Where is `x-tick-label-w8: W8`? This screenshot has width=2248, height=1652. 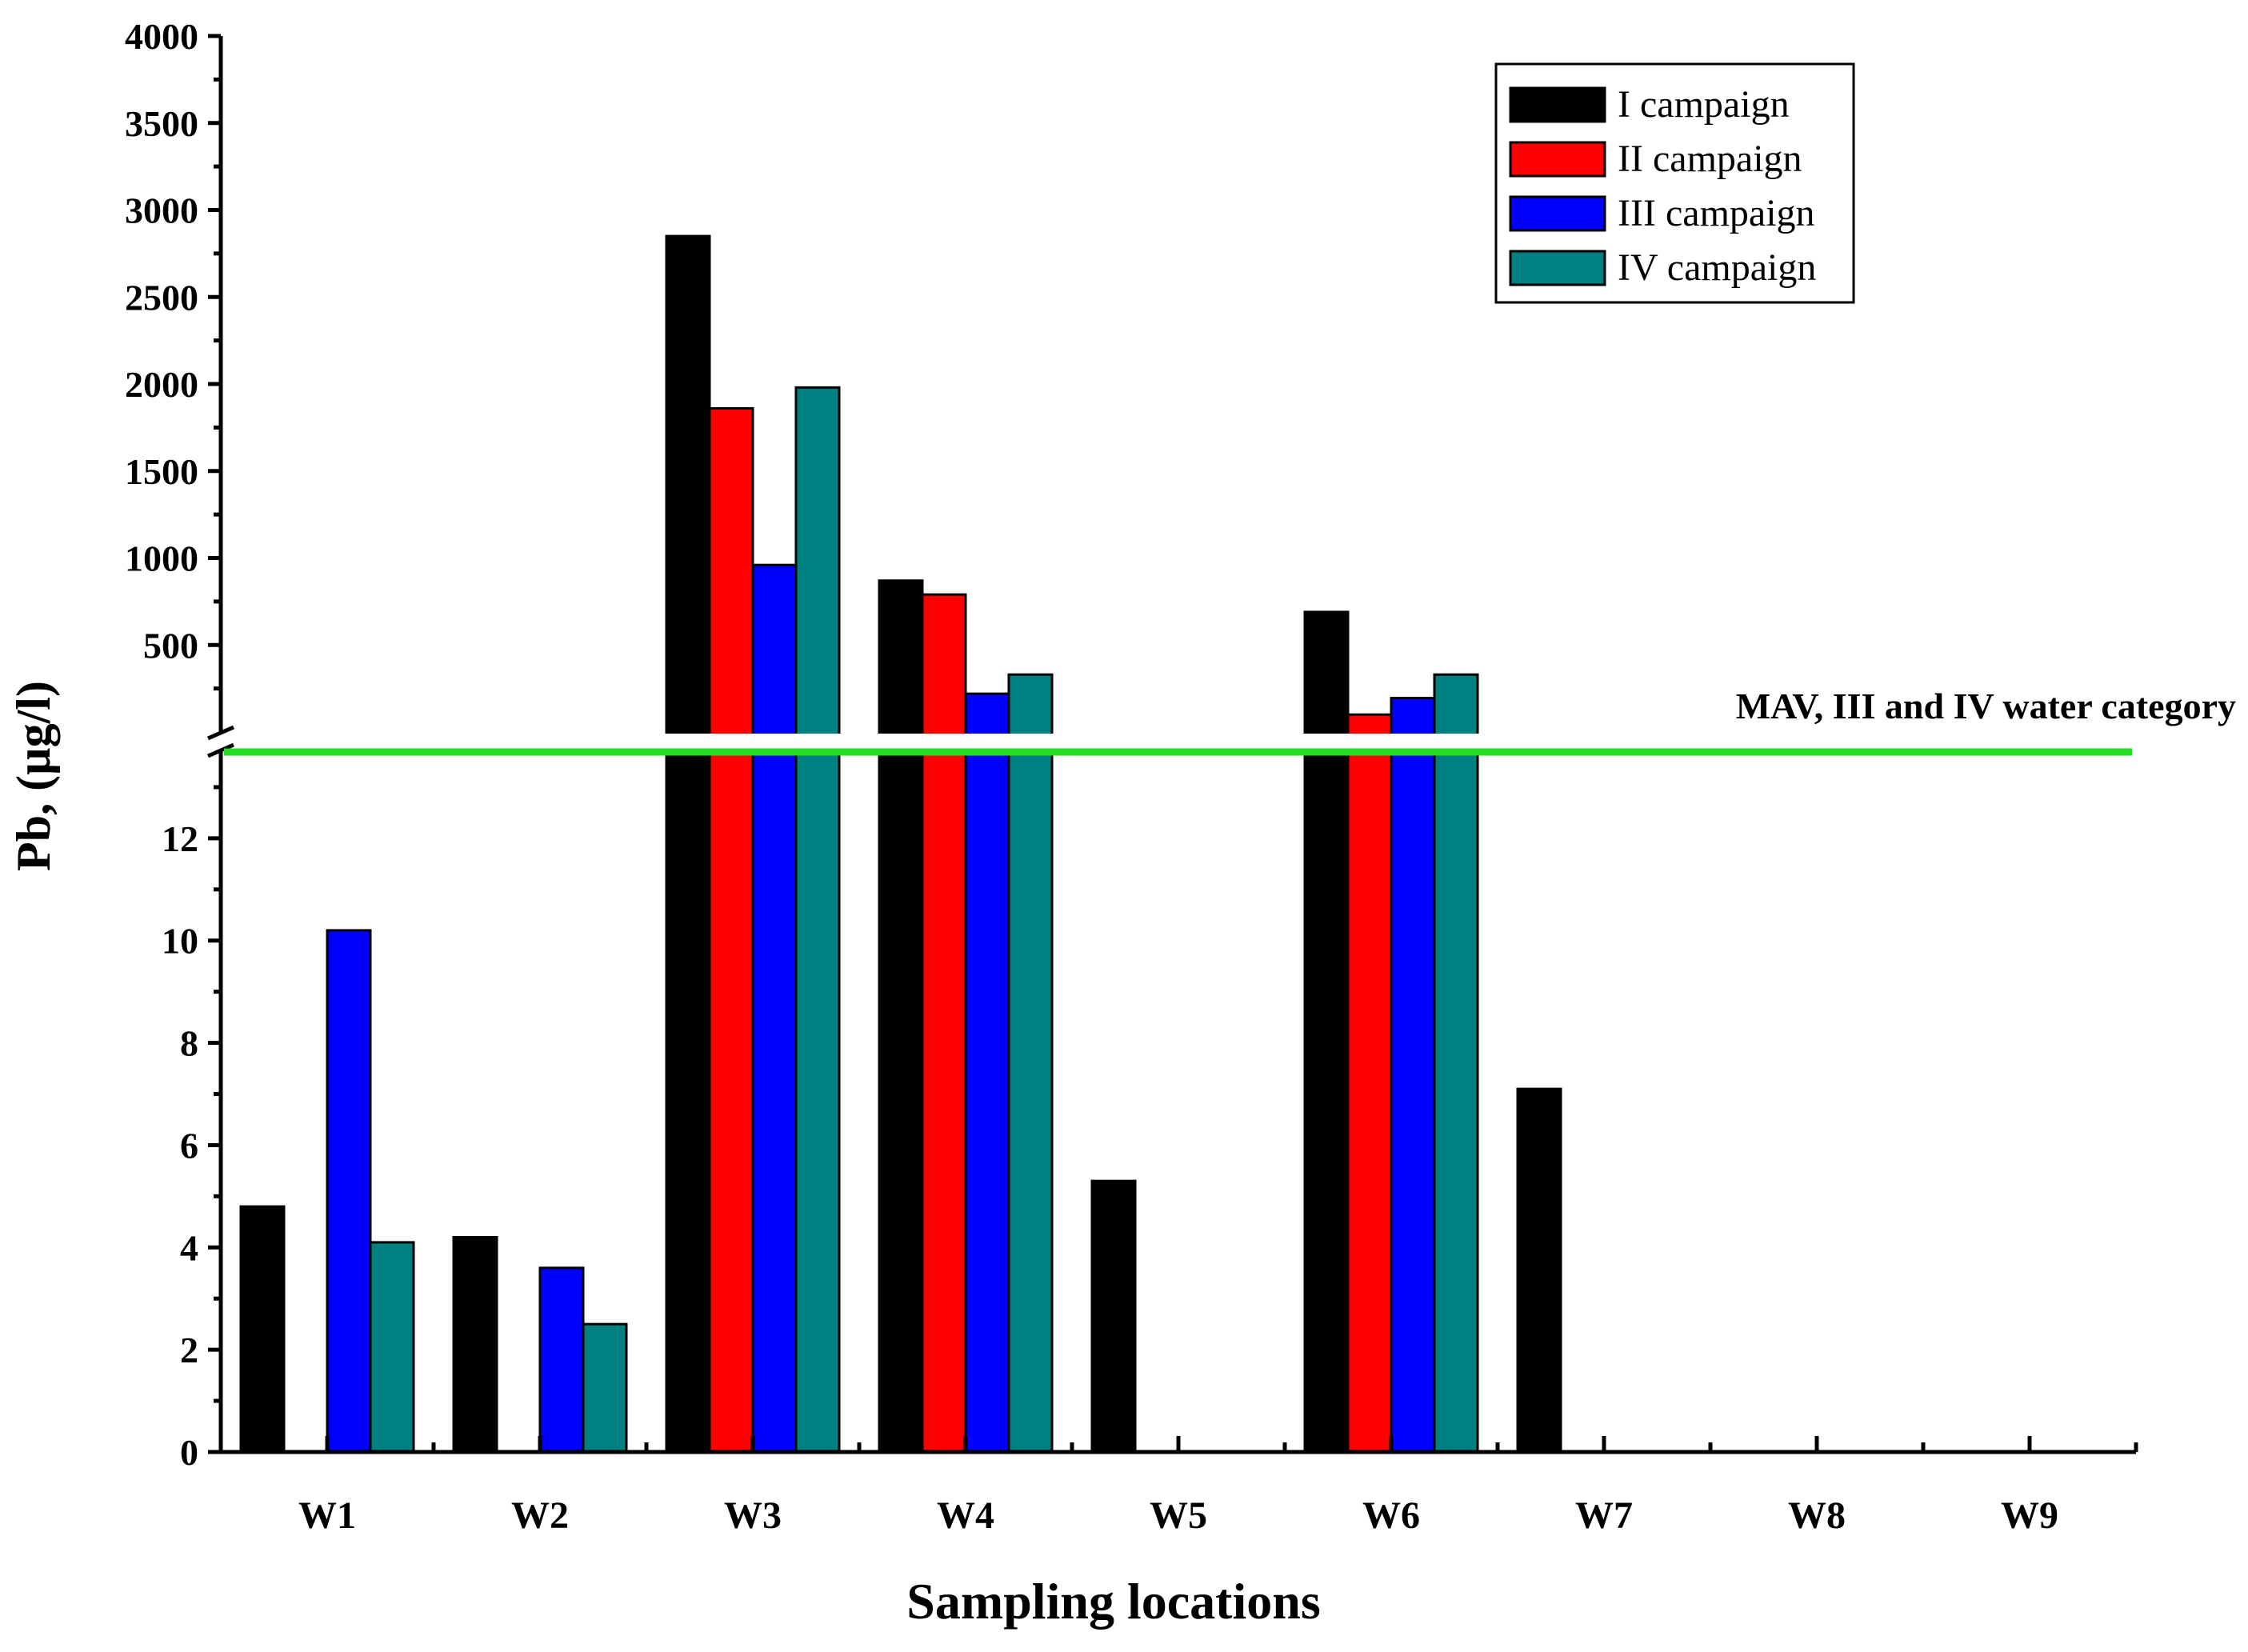
x-tick-label-w8: W8 is located at coordinates (1817, 1515).